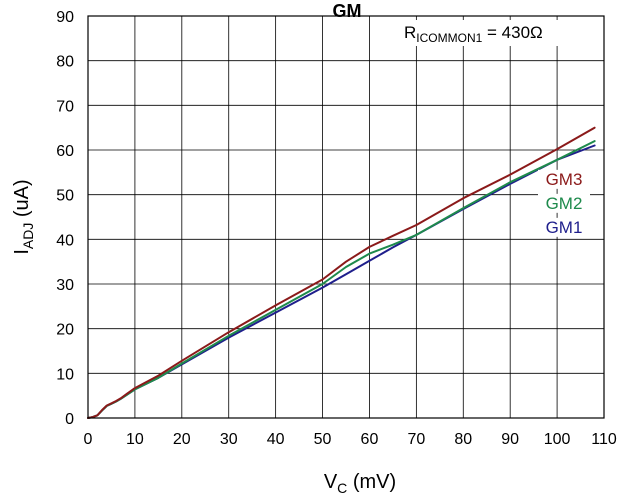 This screenshot has height=501, width=635. I want to click on y-tick-label: 80, so click(65, 62).